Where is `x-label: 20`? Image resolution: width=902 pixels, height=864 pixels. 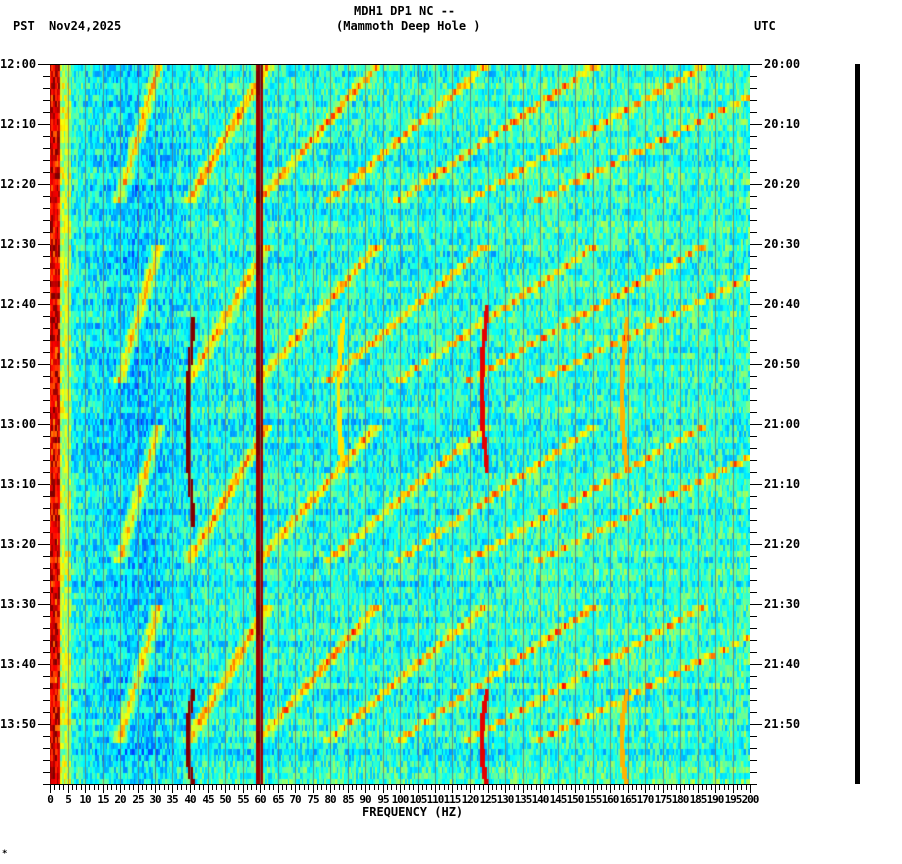 x-label: 20 is located at coordinates (120, 799).